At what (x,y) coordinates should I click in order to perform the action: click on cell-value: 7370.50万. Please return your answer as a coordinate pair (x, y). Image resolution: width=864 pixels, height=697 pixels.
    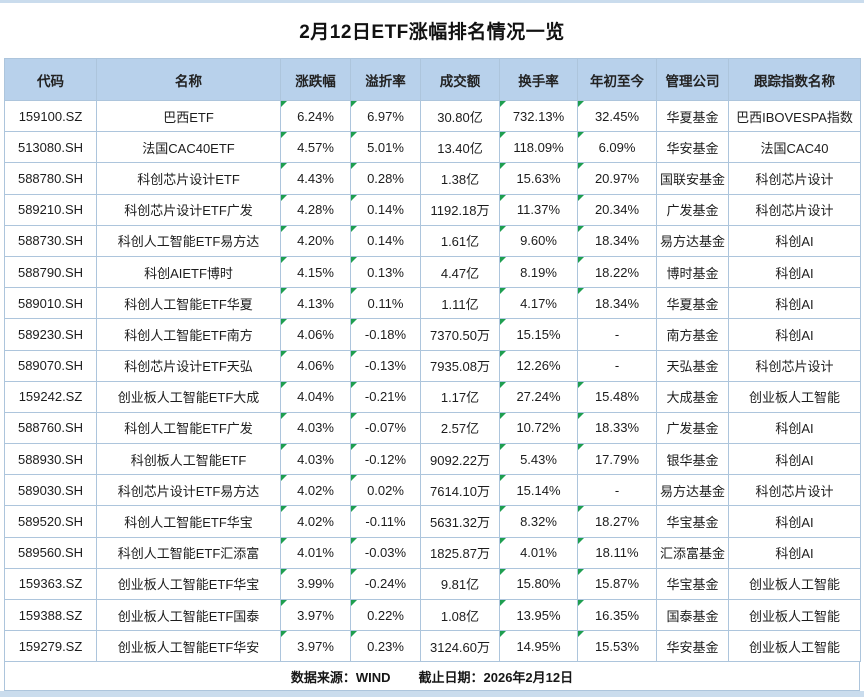
    Looking at the image, I should click on (460, 335).